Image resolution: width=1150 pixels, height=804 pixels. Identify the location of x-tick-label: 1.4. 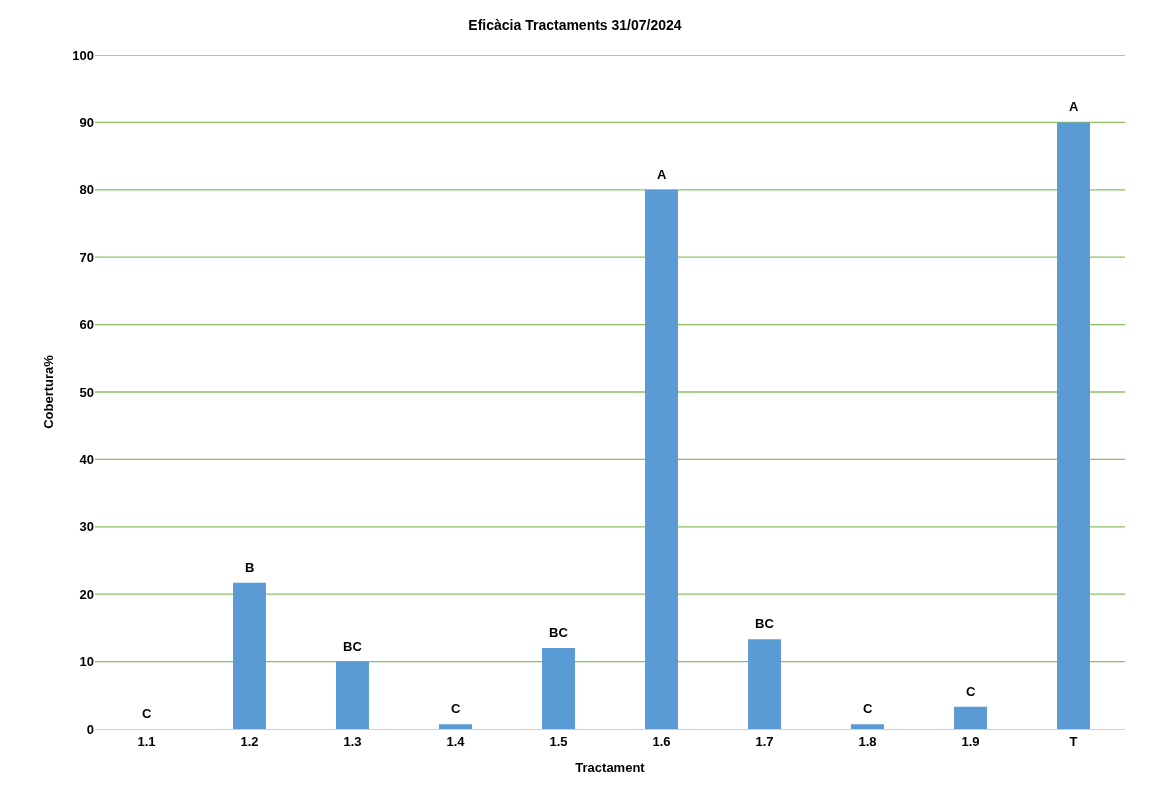
(456, 741).